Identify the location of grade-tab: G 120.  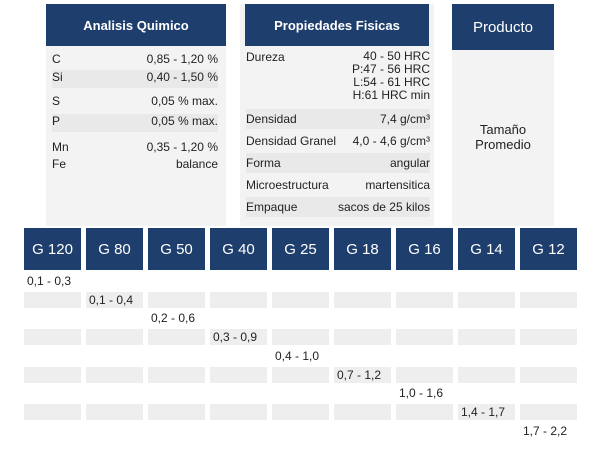
(52, 249).